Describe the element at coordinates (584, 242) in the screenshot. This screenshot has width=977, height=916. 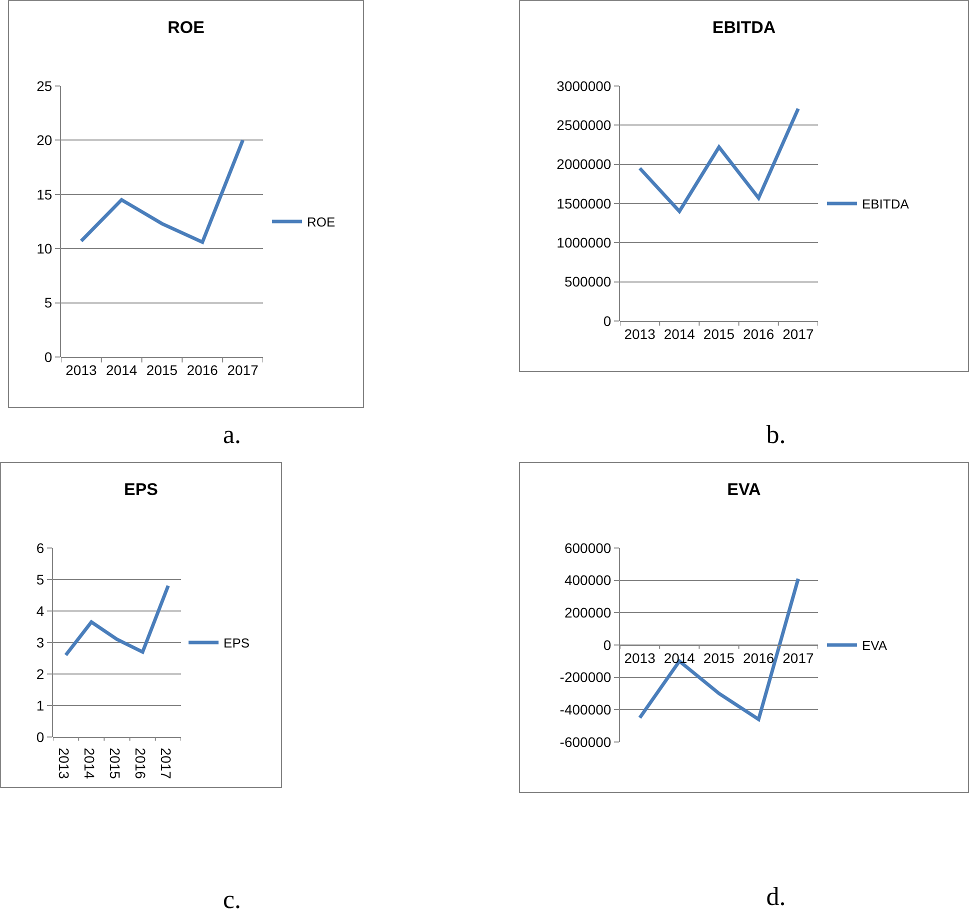
I see `y-tick-label: 1000000` at that location.